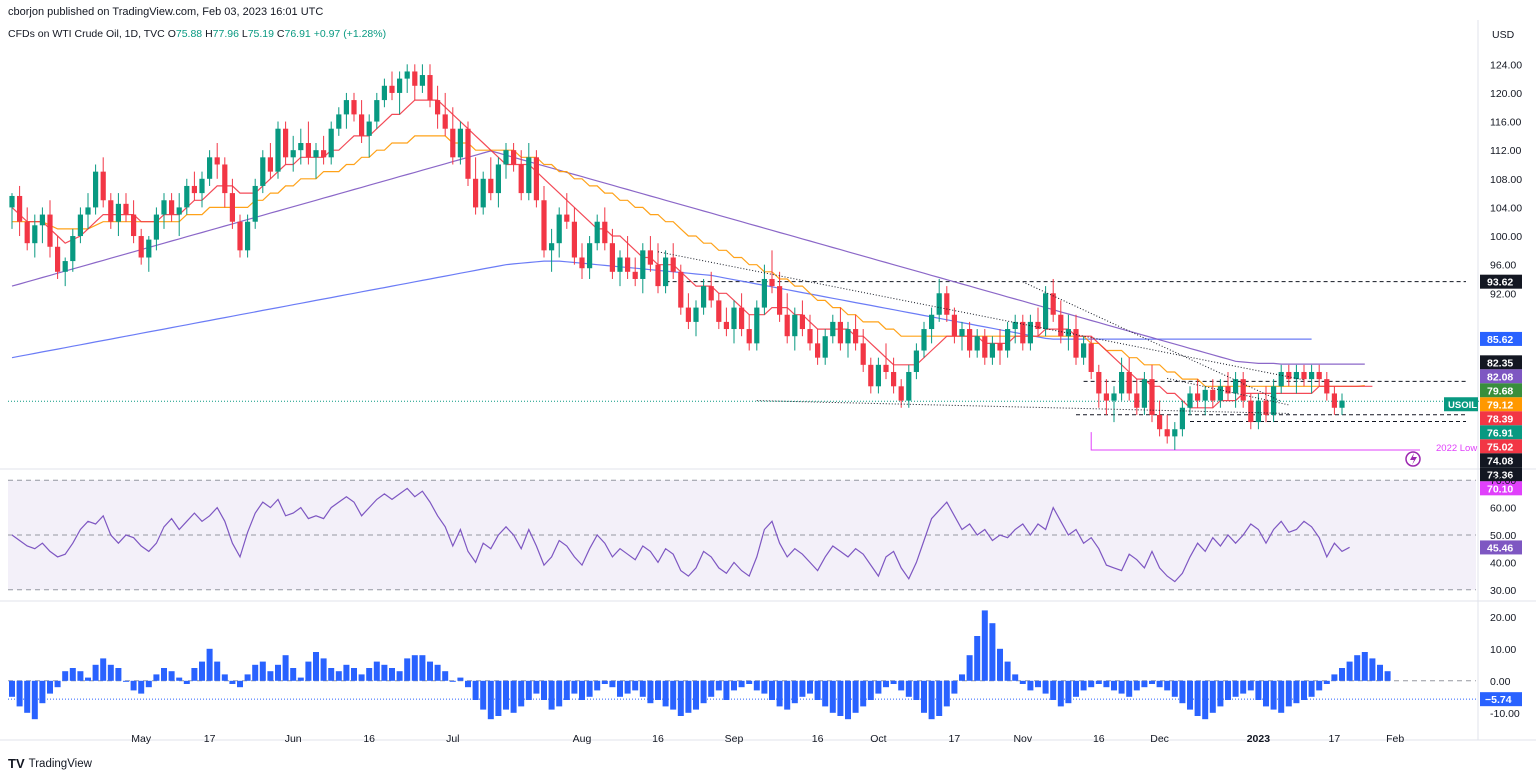 Image resolution: width=1536 pixels, height=779 pixels. Describe the element at coordinates (1505, 714) in the screenshot. I see `hist-tick-label: -10.00` at that location.